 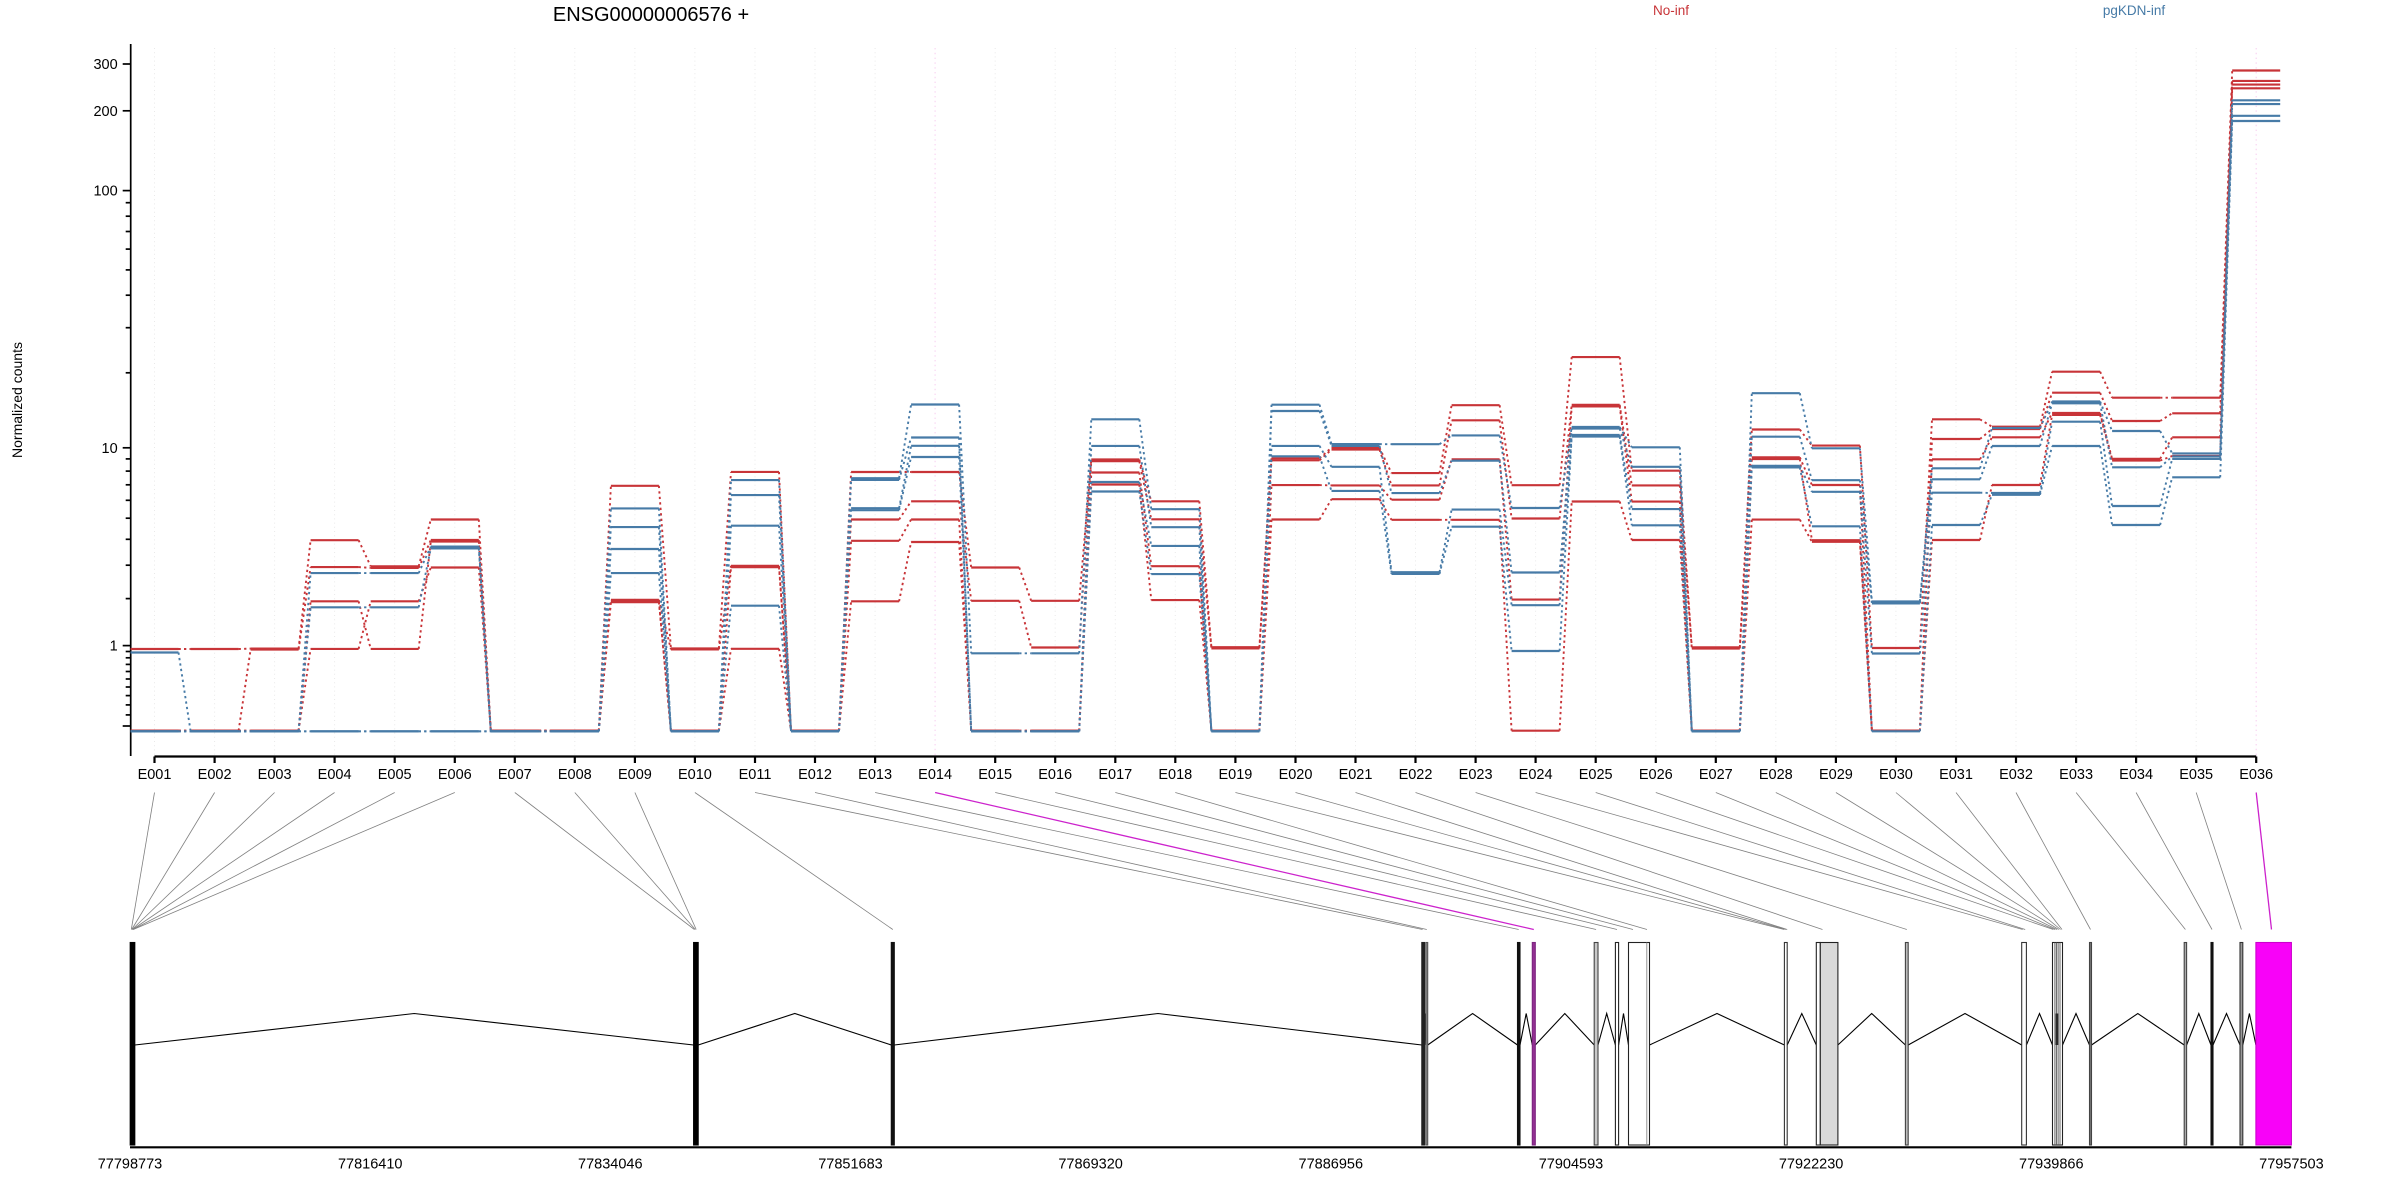 What do you see at coordinates (651, 15) in the screenshot?
I see `svg-text: ENSG00000006576 +` at bounding box center [651, 15].